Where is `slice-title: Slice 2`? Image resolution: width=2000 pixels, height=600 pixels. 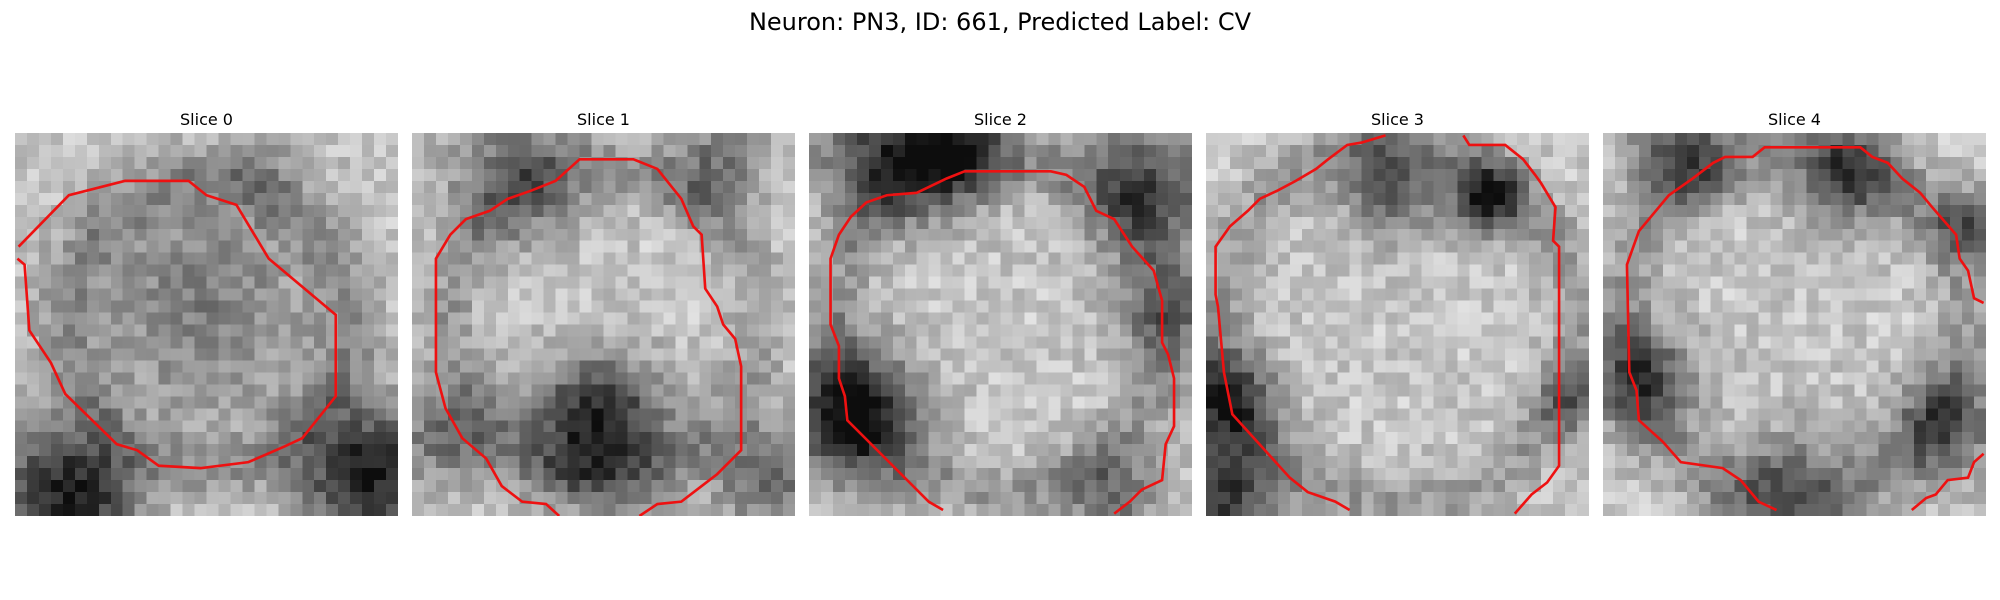
slice-title: Slice 2 is located at coordinates (1000, 119).